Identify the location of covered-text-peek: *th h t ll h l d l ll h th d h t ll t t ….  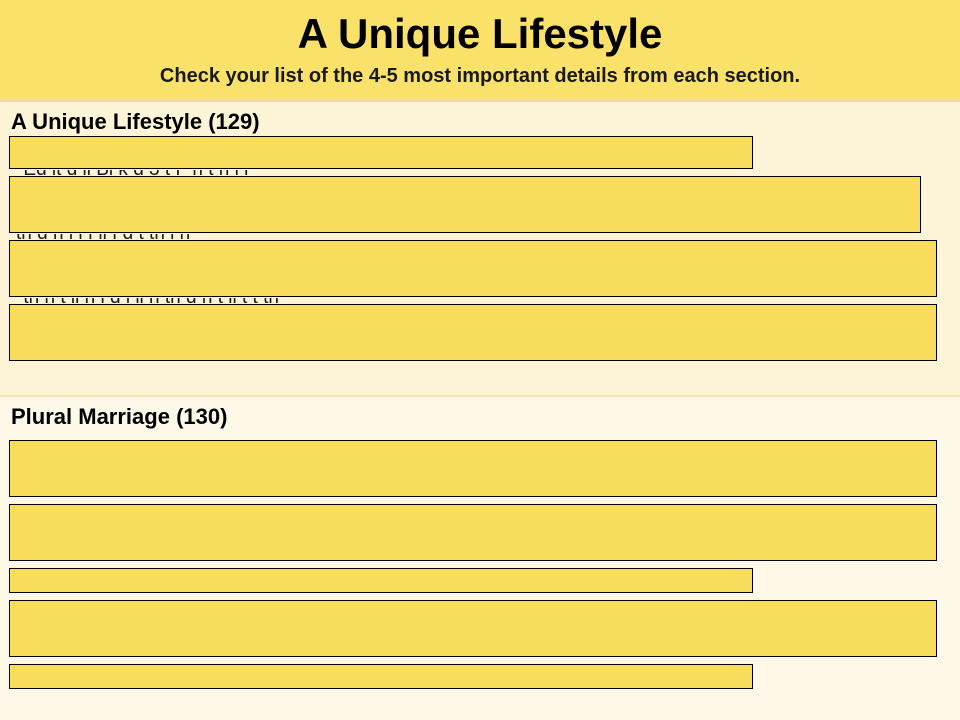
(476, 304).